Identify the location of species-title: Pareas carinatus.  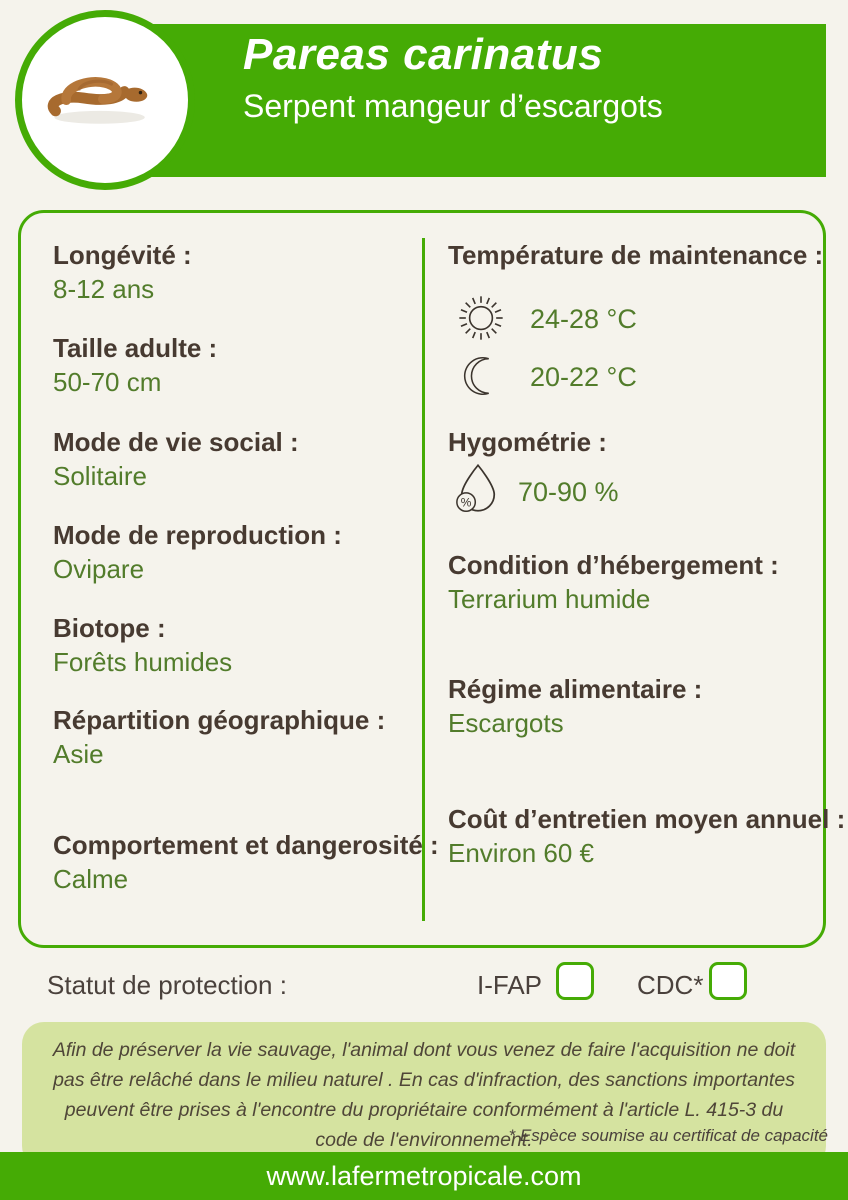
(423, 54).